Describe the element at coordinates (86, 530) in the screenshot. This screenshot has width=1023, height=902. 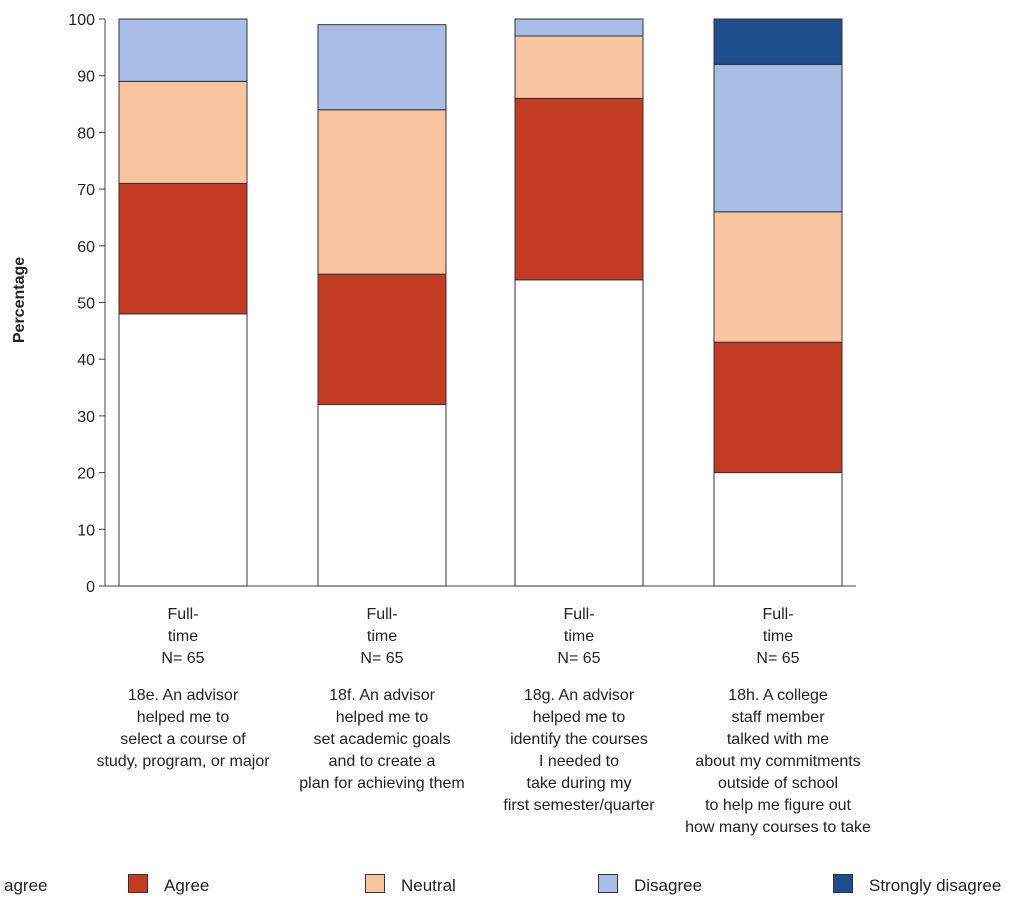
I see `y-tick-label: 10` at that location.